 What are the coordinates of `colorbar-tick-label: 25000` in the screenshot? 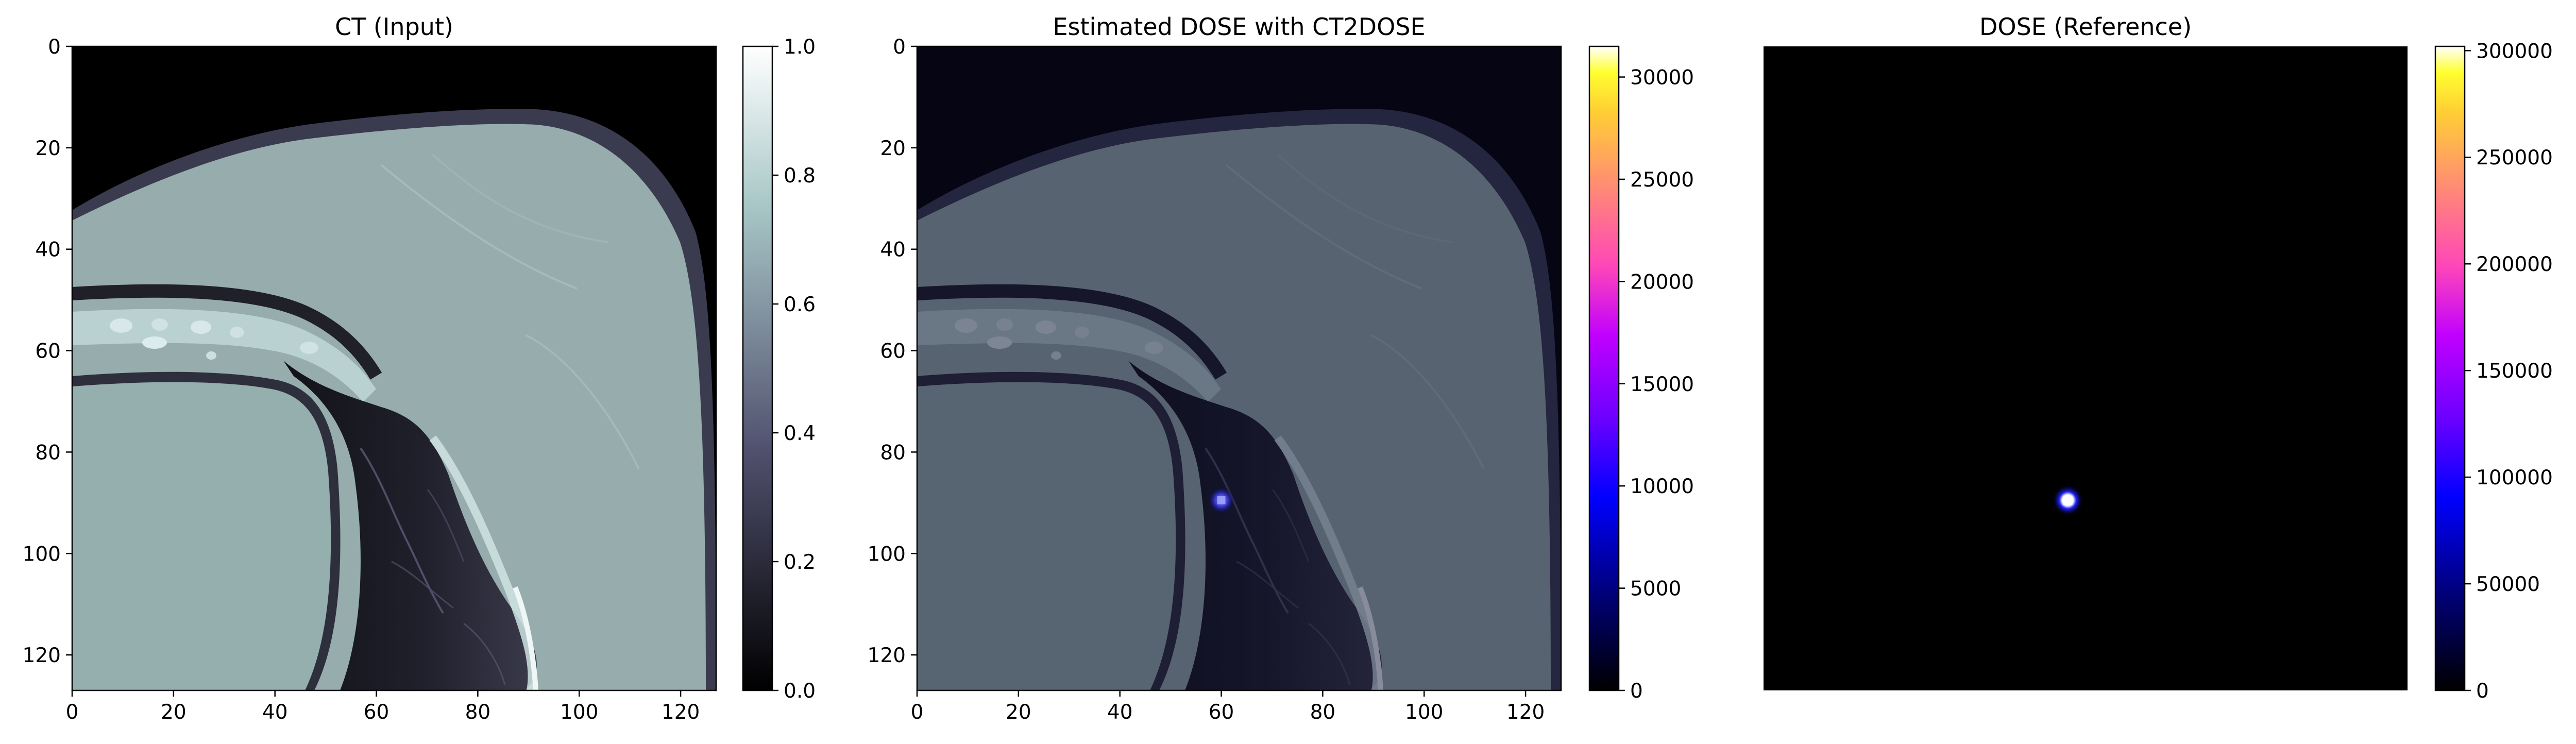 It's located at (1662, 180).